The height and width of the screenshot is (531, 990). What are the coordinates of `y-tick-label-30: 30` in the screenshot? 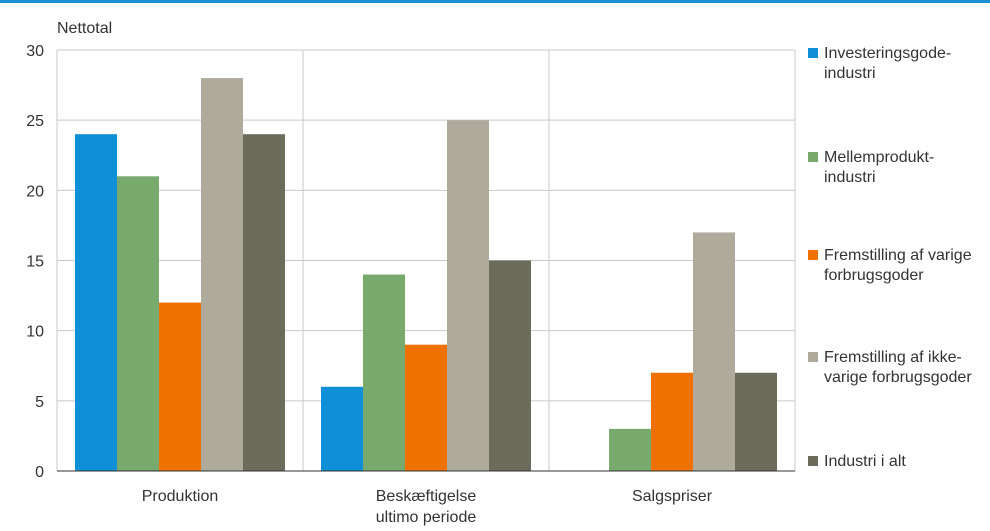 It's located at (35, 51).